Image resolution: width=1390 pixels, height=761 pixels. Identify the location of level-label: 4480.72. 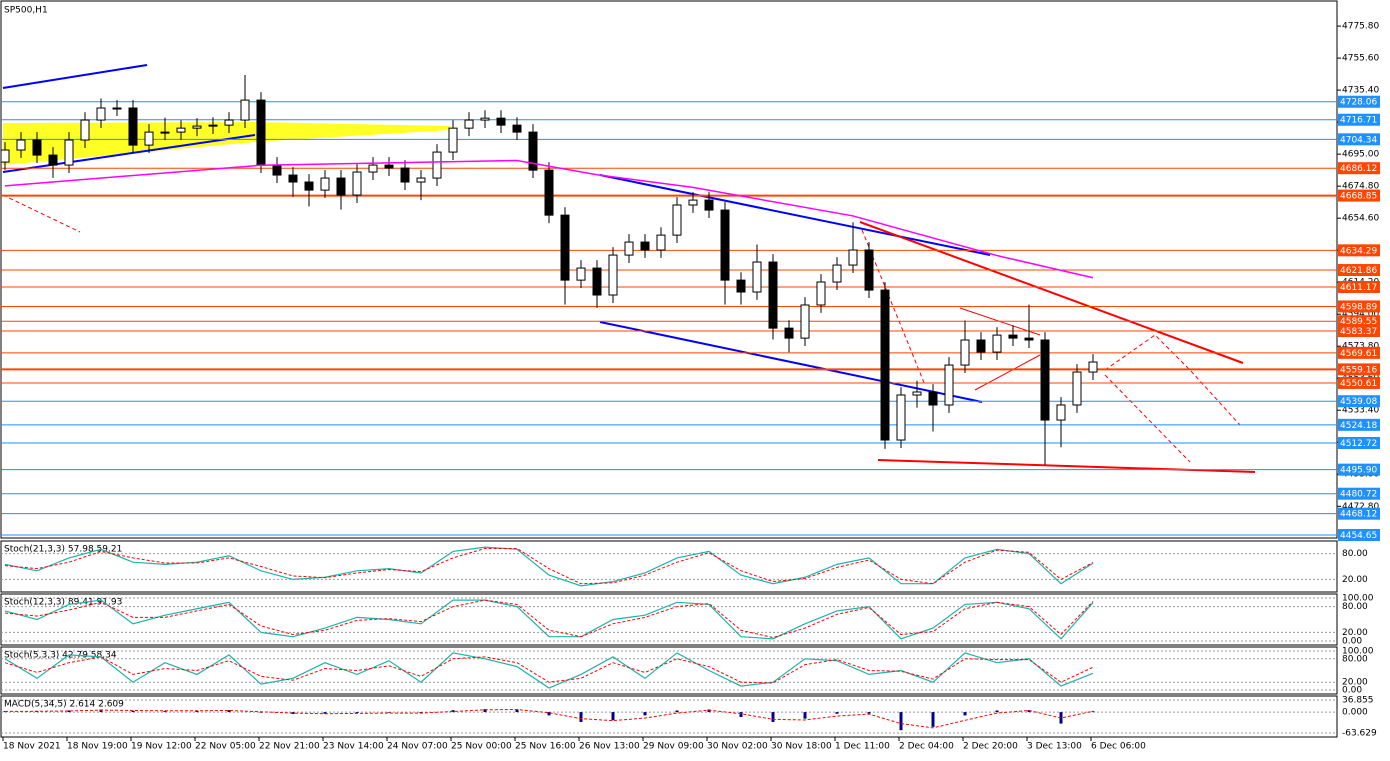
(1358, 495).